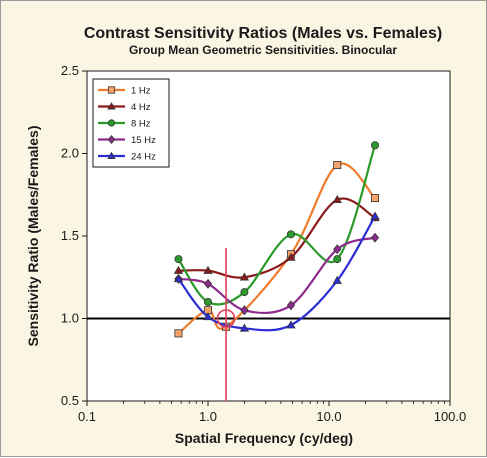  What do you see at coordinates (111, 90) in the screenshot?
I see `legend-marker-1-hz` at bounding box center [111, 90].